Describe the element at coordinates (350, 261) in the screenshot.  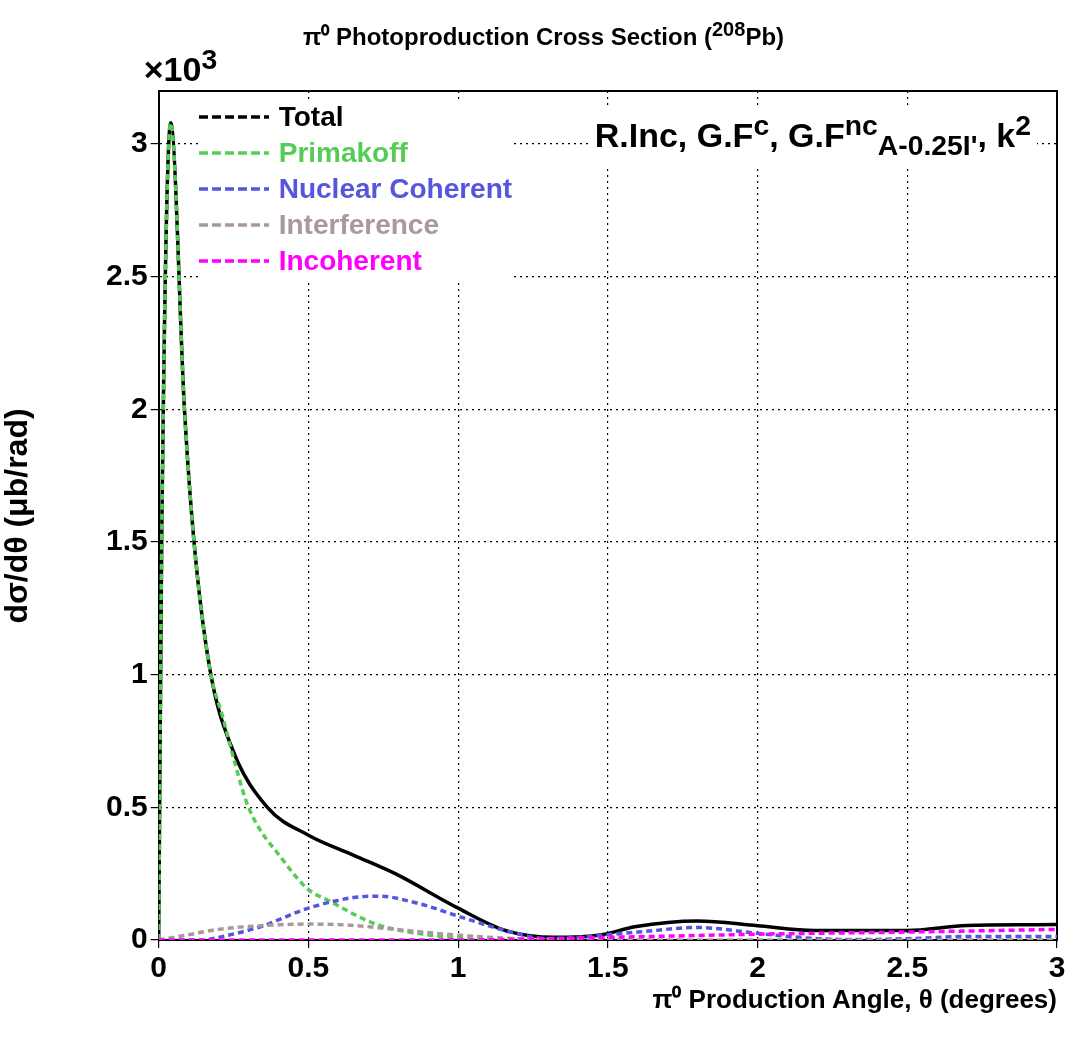
I see `legend-label: Incoherent` at that location.